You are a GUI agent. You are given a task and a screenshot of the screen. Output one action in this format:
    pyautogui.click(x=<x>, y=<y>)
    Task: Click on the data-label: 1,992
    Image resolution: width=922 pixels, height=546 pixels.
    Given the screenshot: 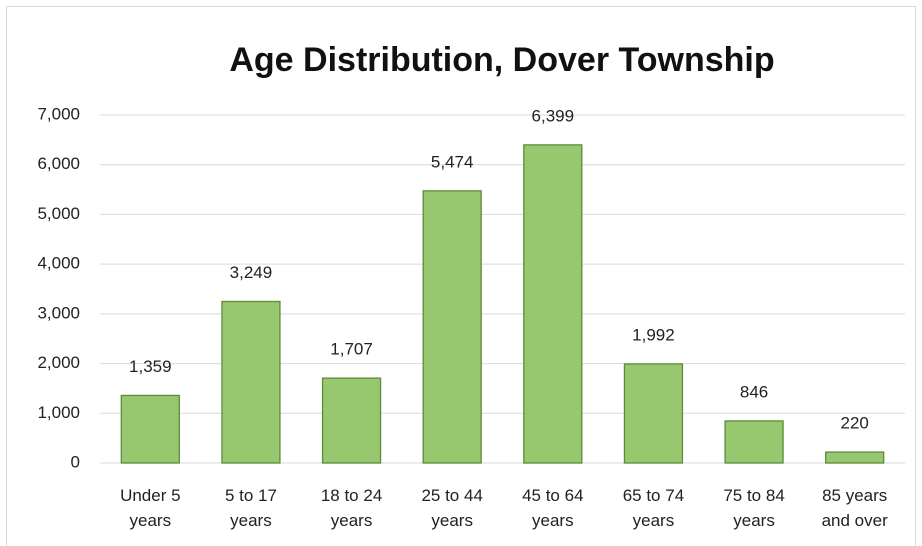 What is the action you would take?
    pyautogui.click(x=653, y=334)
    